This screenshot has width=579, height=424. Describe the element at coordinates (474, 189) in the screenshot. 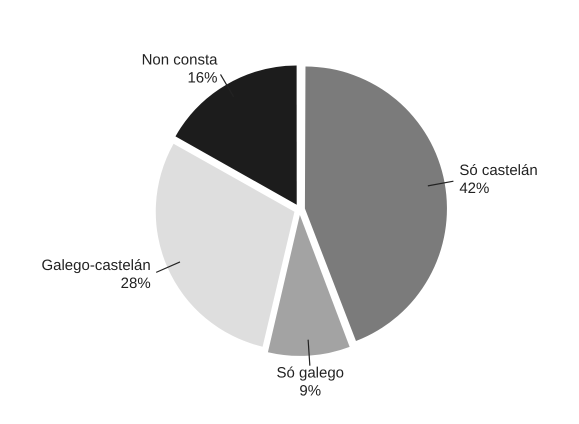

I see `data-label: 42%` at that location.